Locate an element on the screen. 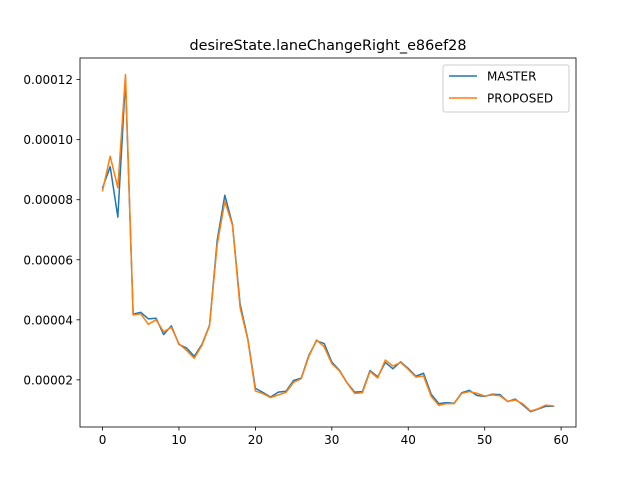 The height and width of the screenshot is (485, 640). legend-label-master: MASTER is located at coordinates (511, 77).